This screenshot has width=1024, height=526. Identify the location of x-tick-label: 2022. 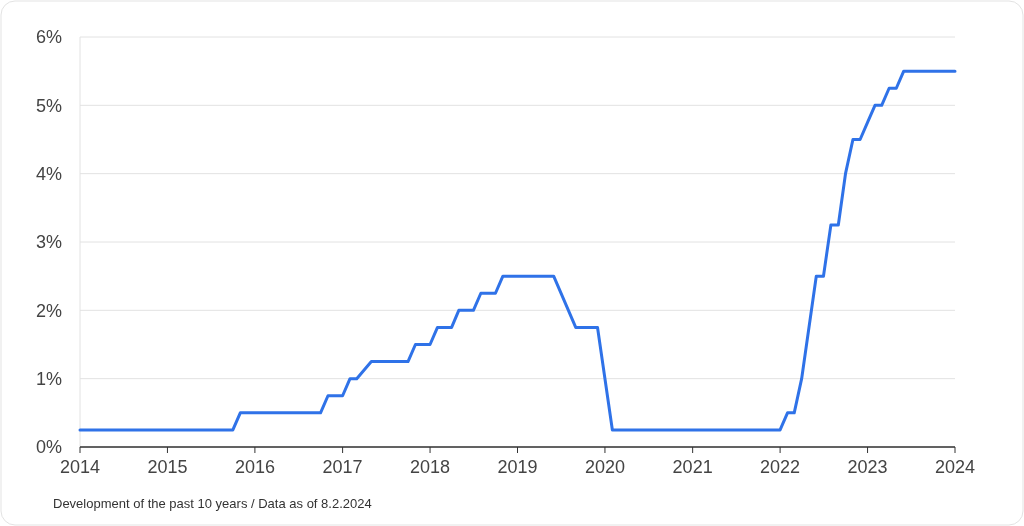
(780, 467).